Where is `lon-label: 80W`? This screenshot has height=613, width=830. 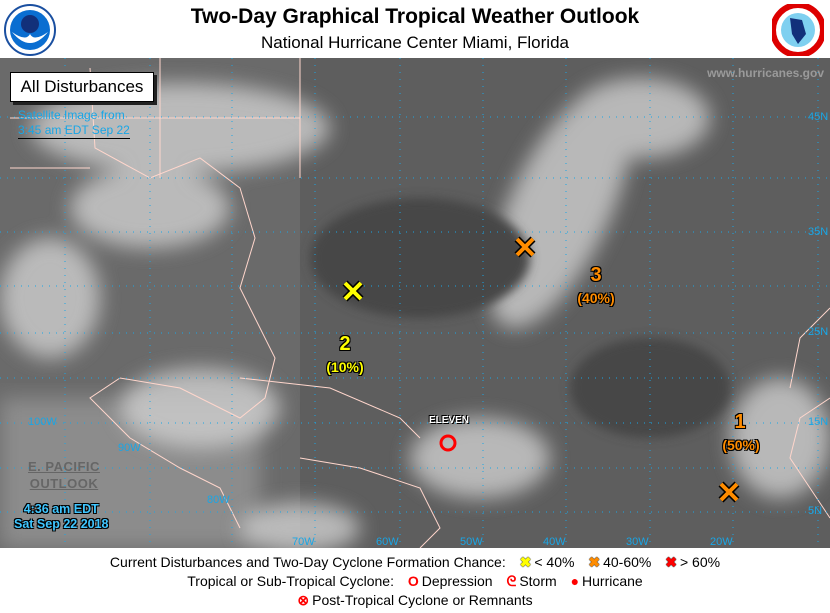
lon-label: 80W is located at coordinates (218, 500).